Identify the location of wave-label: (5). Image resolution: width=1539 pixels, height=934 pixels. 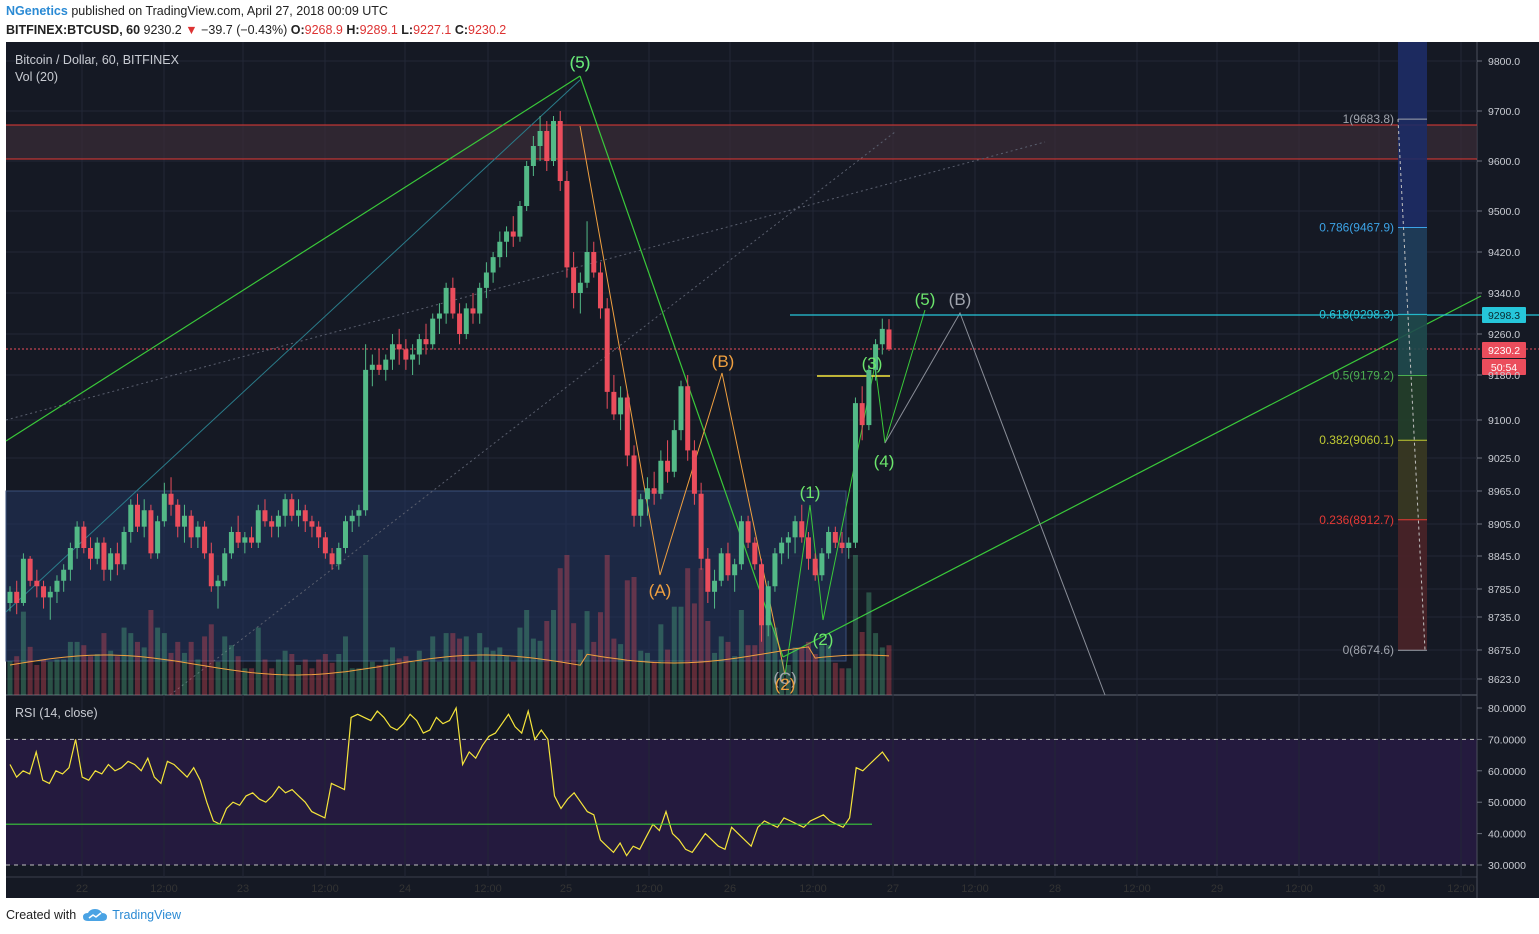
(925, 299).